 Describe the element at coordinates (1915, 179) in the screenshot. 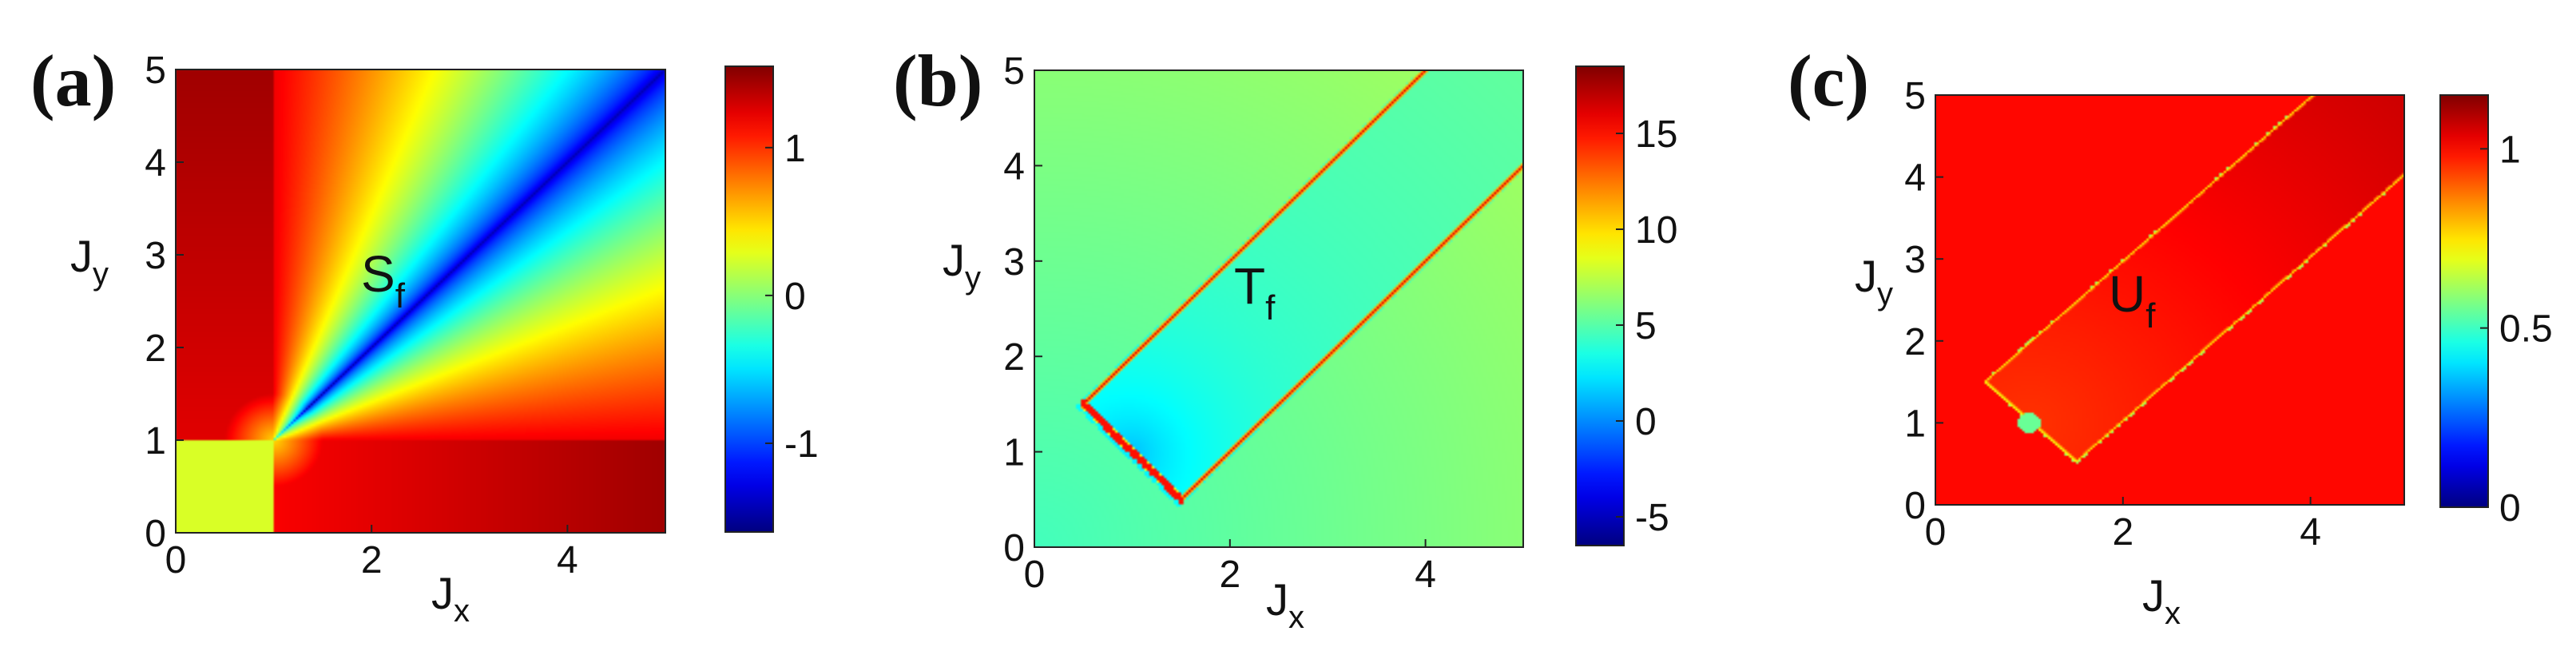

I see `y-tick-c-4: 4` at that location.